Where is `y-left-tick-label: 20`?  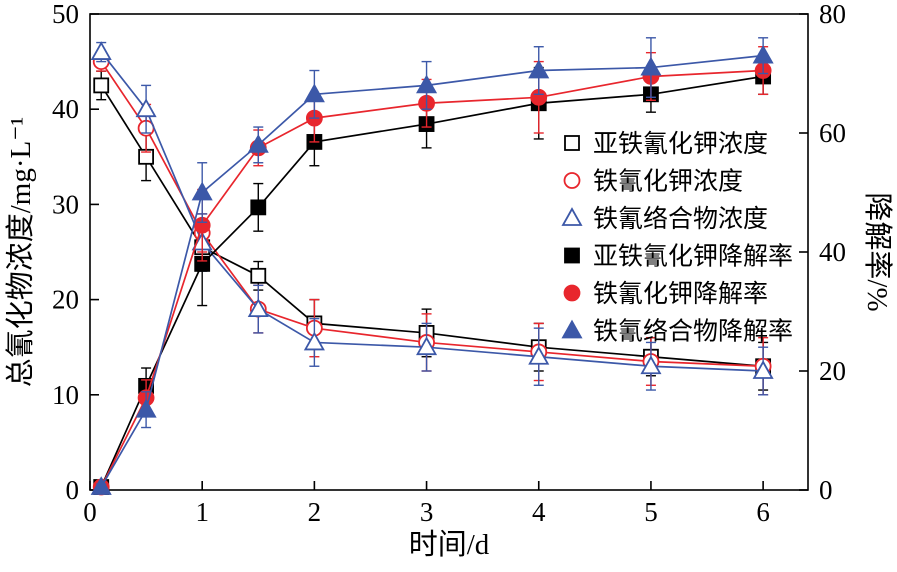
y-left-tick-label: 20 is located at coordinates (65, 300).